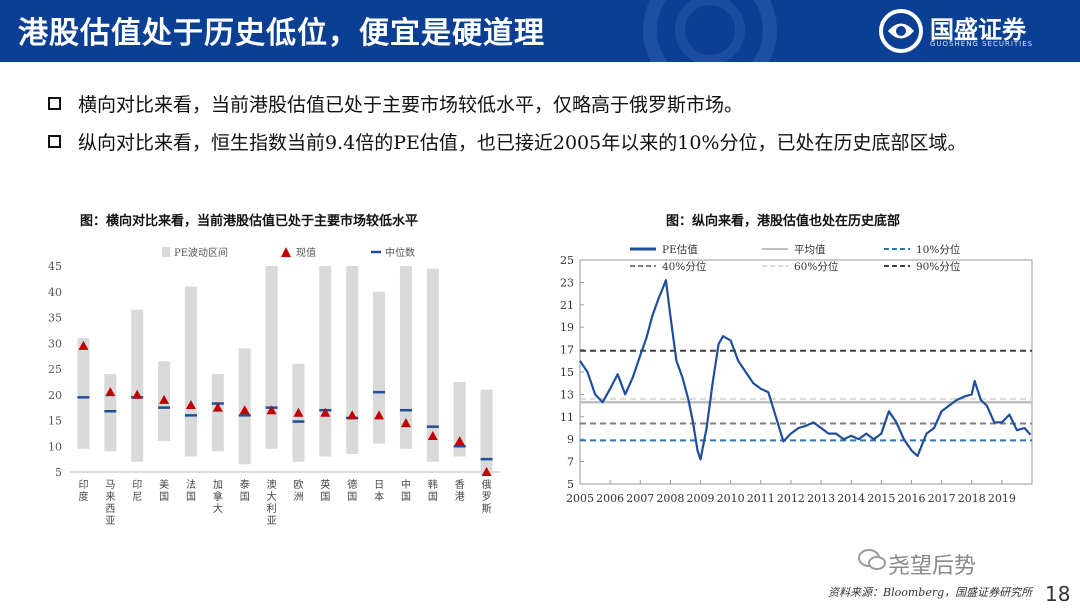 The height and width of the screenshot is (608, 1080). Describe the element at coordinates (55, 266) in the screenshot. I see `y-tick-label: 45` at that location.